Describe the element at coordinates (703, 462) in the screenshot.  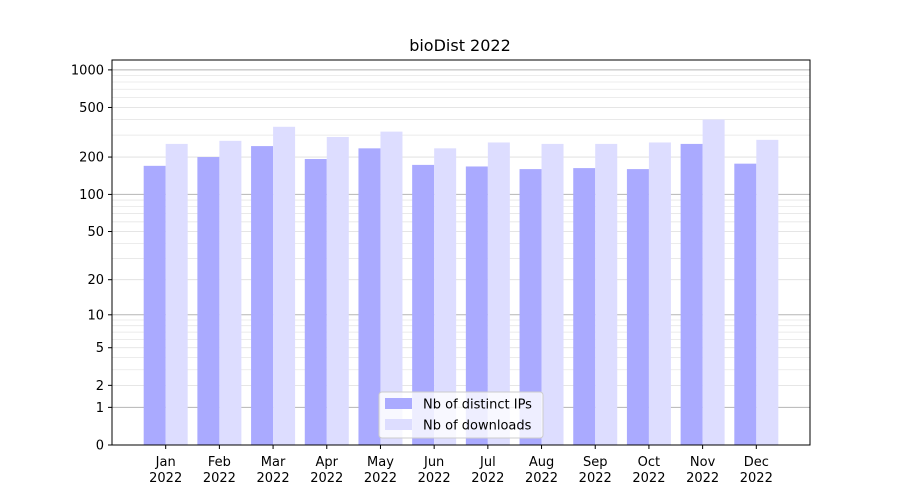
I see `x-tick-label-line: Nov` at that location.